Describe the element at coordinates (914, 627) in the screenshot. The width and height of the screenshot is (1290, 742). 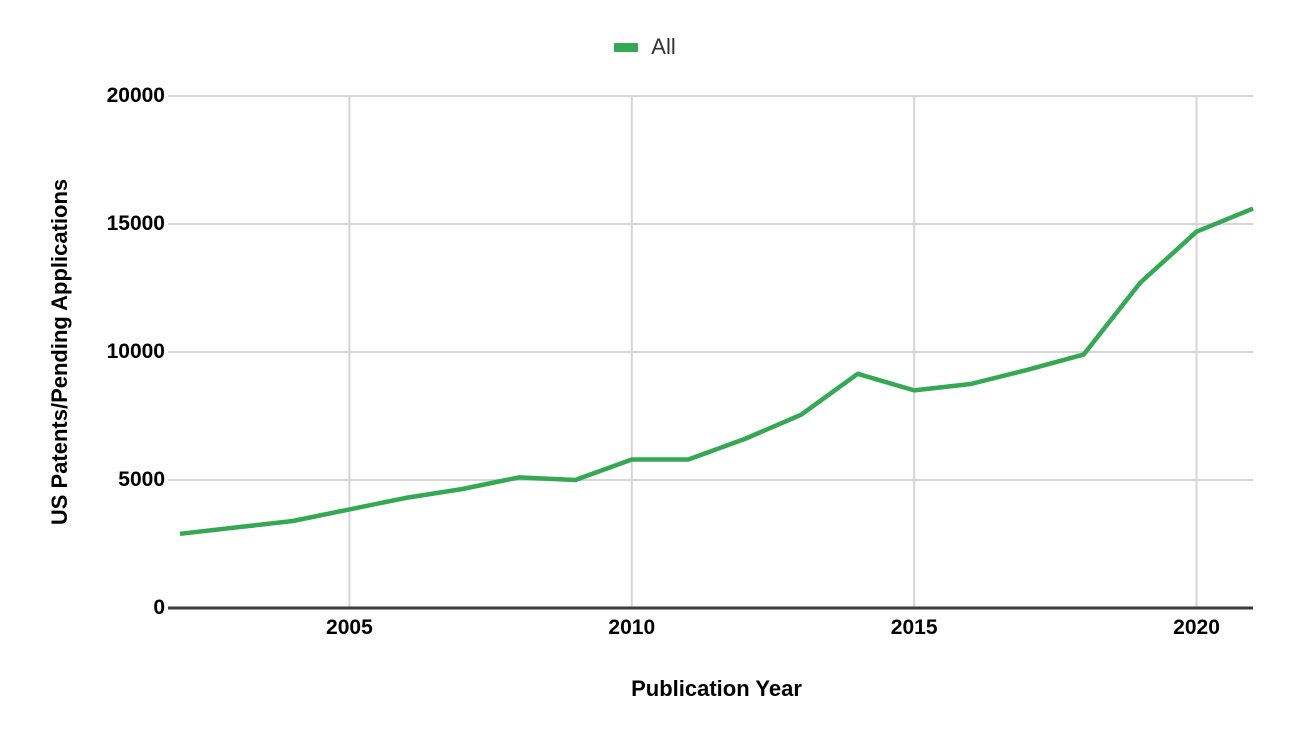
I see `x-axis-tick-label: 2015` at that location.